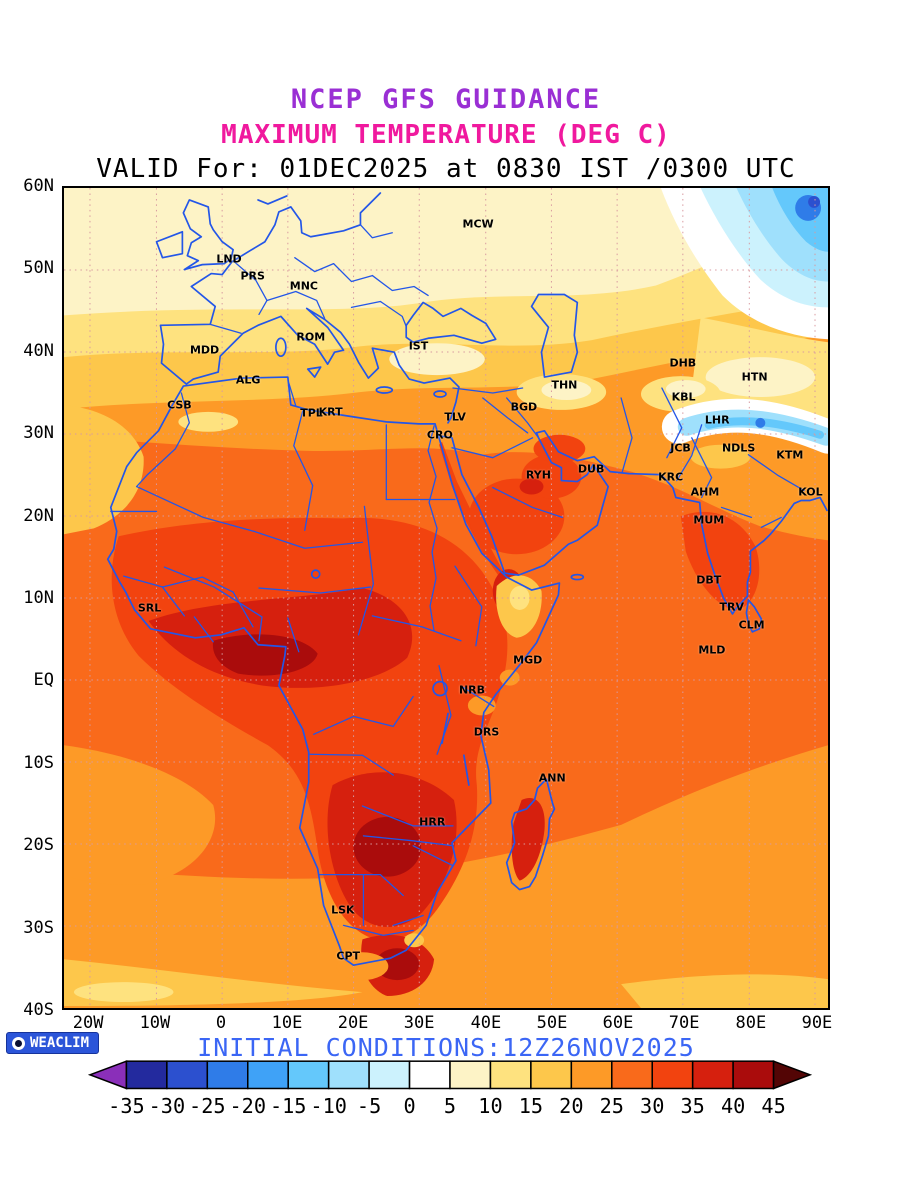  Describe the element at coordinates (524, 407) in the screenshot. I see `city-label-bgd: BGD` at that location.